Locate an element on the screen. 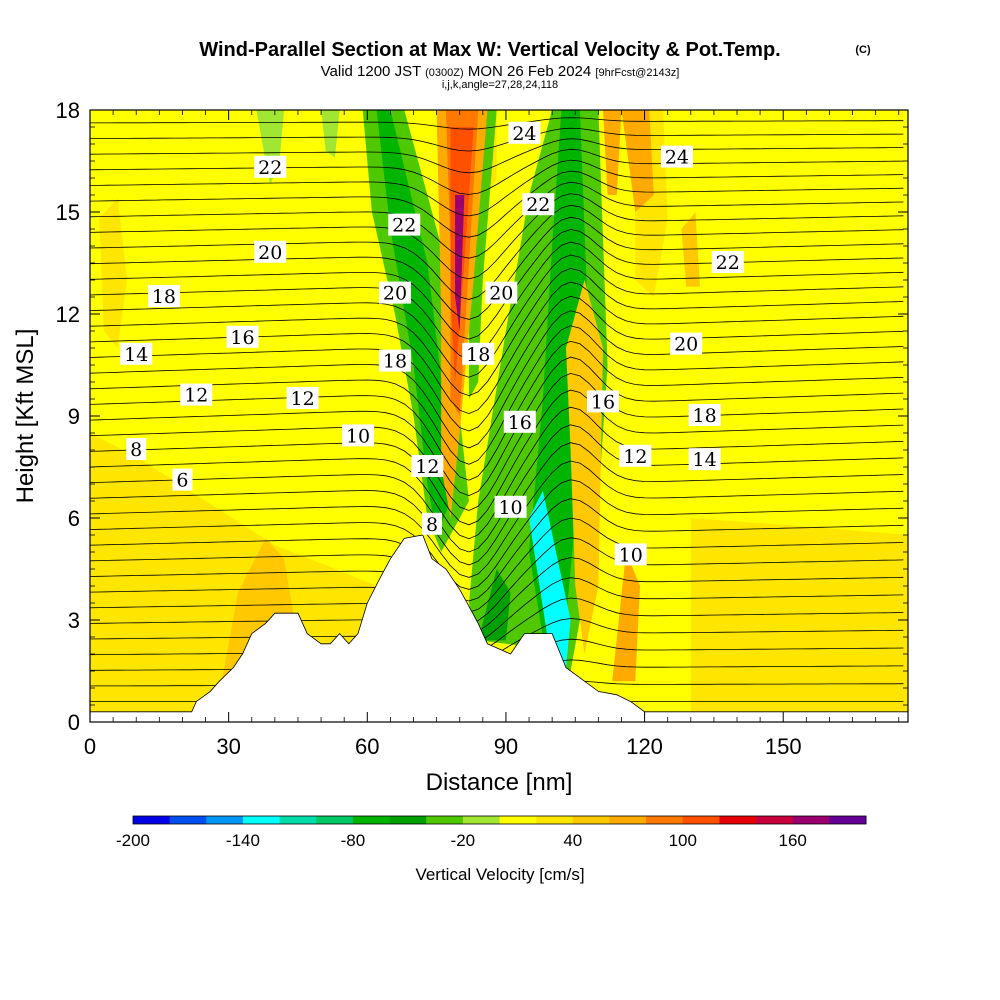 The image size is (1000, 1000). x-tick-label: 30 is located at coordinates (228, 746).